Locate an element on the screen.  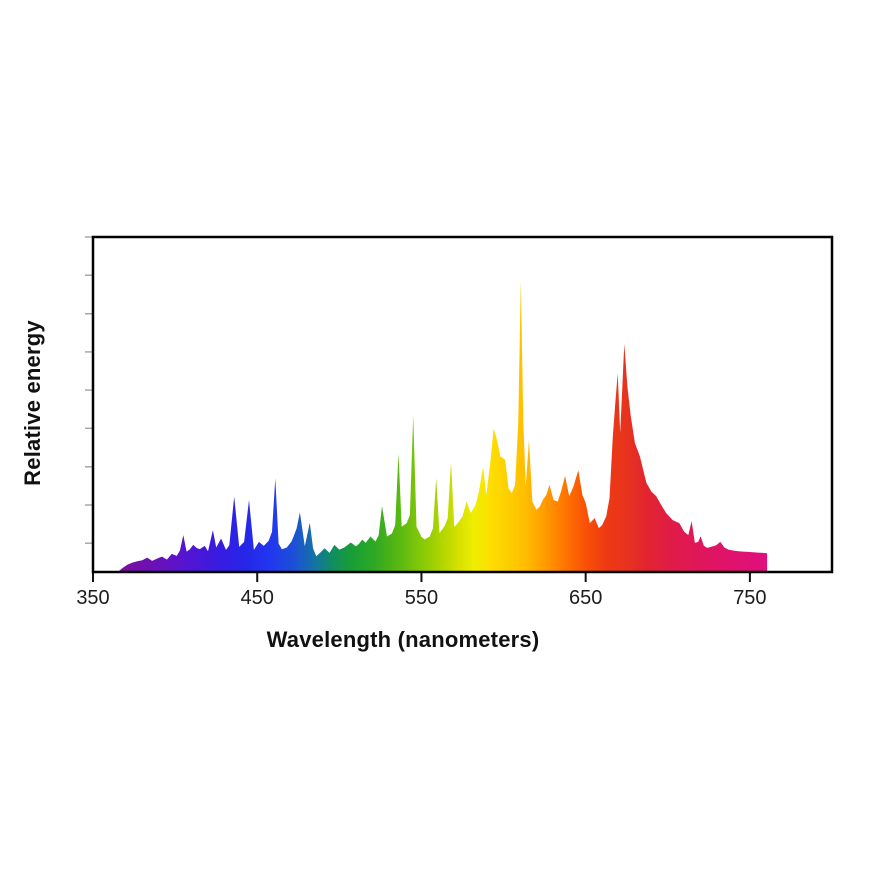
x-axis-ticks is located at coordinates (421, 577).